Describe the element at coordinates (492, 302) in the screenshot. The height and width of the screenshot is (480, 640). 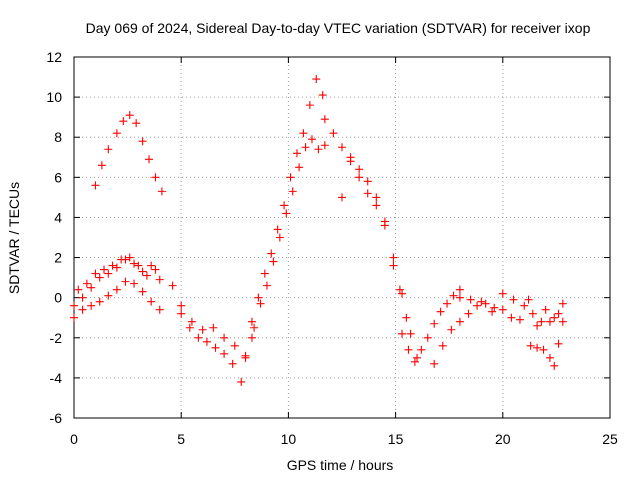
I see `series-arc-M` at that location.